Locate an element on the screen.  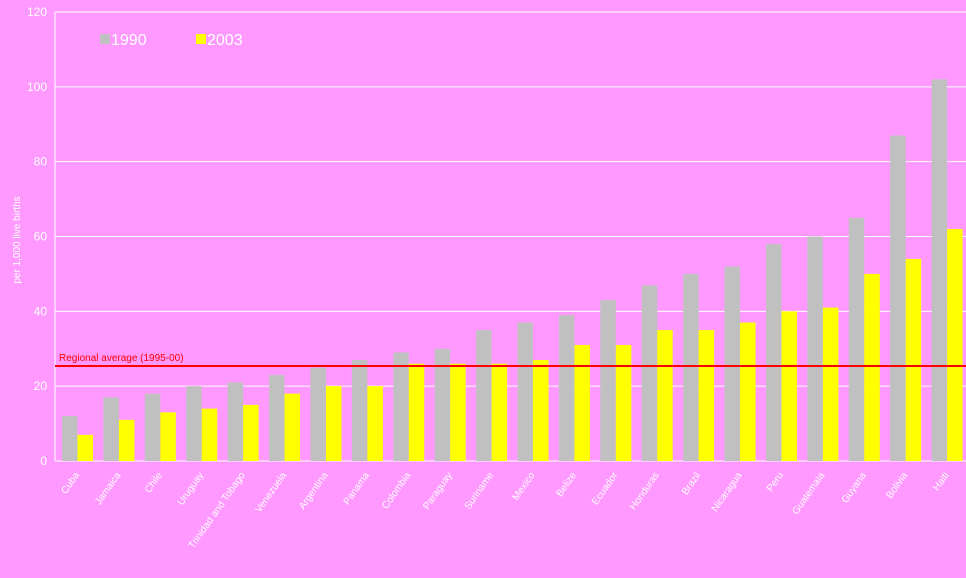
y-tick-label: 120 is located at coordinates (37, 12).